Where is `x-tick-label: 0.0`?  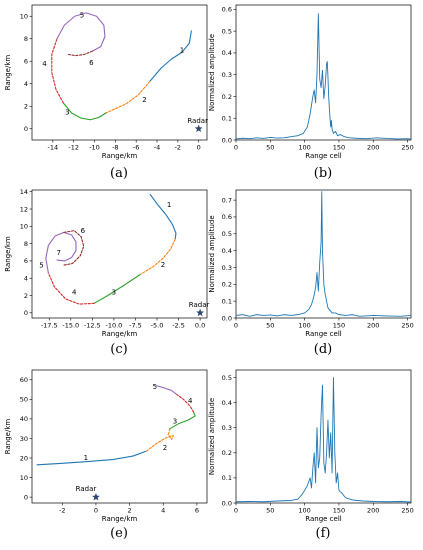
x-tick-label: 0.0 is located at coordinates (200, 326).